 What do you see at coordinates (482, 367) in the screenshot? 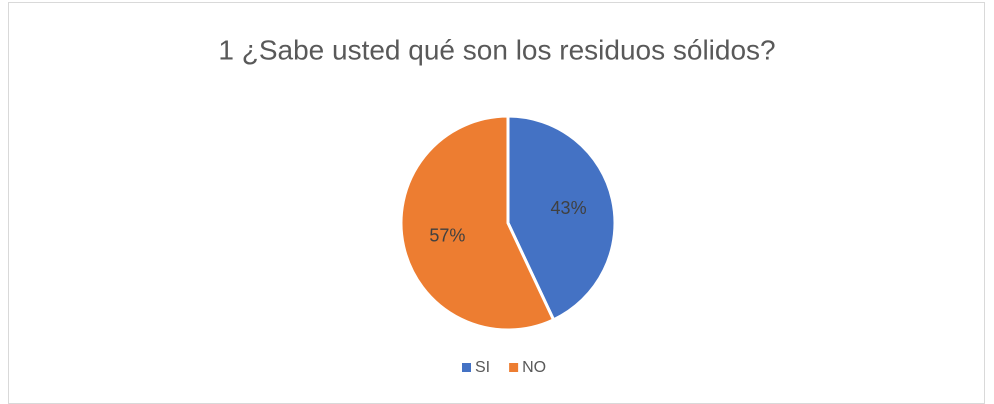
I see `legend-label: SI` at bounding box center [482, 367].